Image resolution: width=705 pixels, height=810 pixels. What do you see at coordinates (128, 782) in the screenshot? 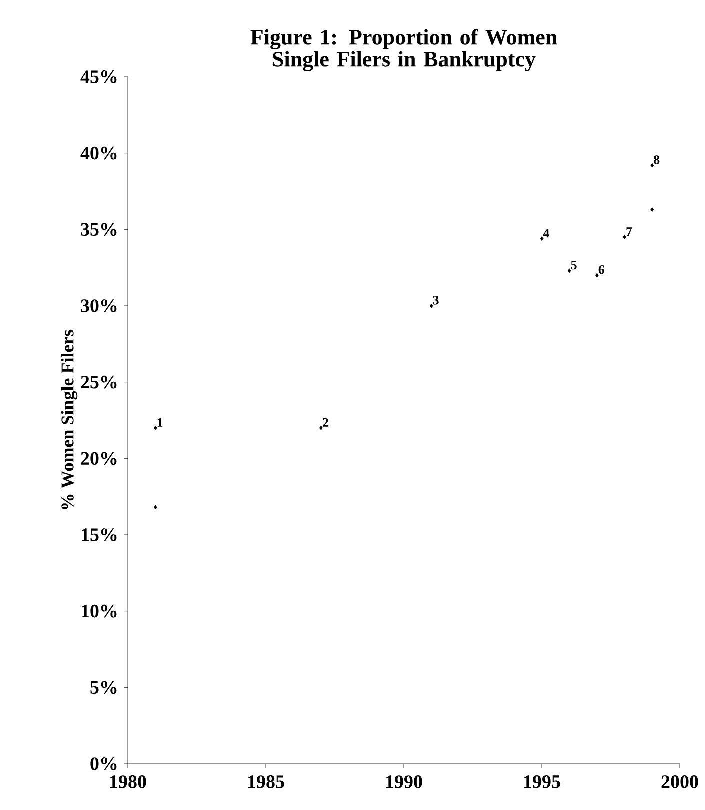
I see `x-tick-label: 1980` at bounding box center [128, 782].